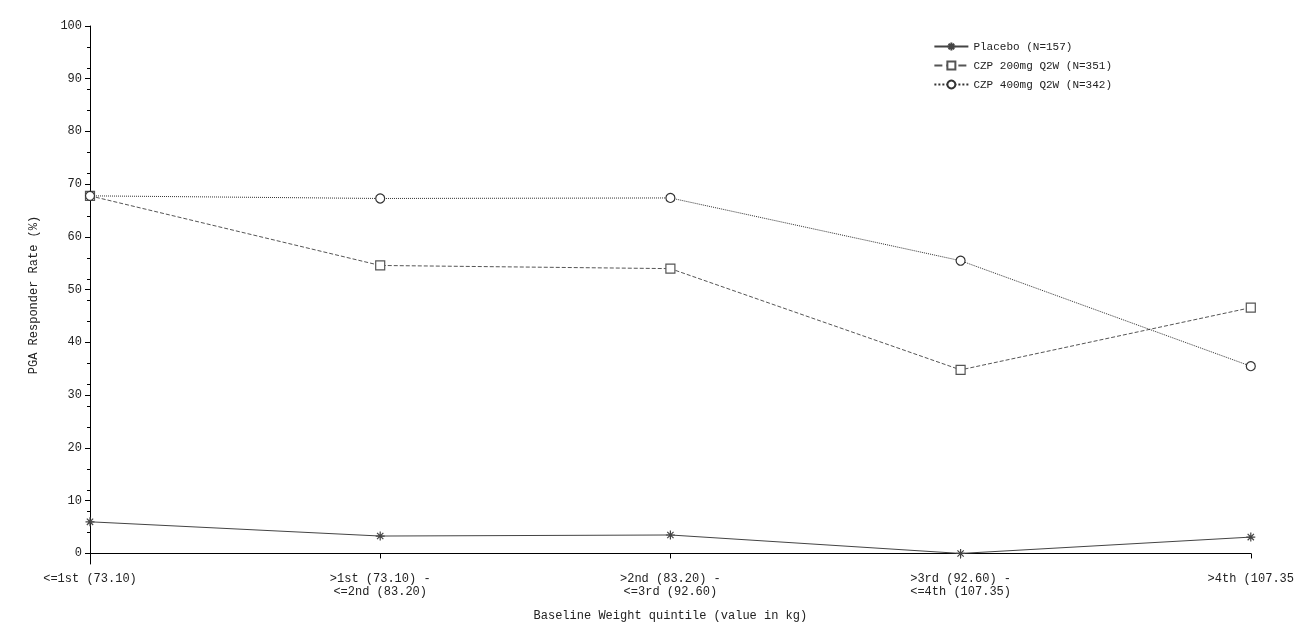  I want to click on y-tick-label: 30, so click(74, 395).